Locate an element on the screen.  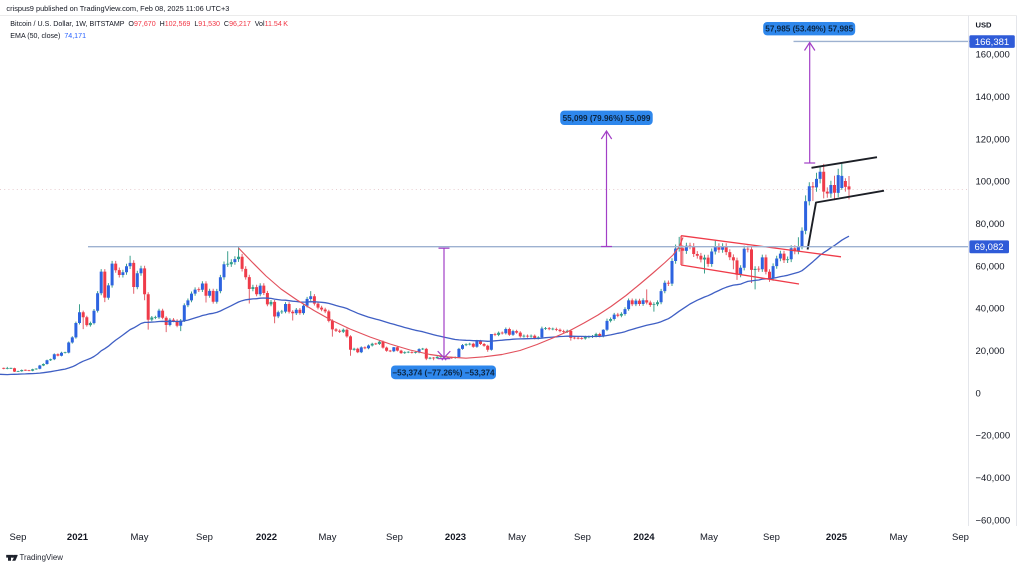
svg-text: 120,000 is located at coordinates (993, 139).